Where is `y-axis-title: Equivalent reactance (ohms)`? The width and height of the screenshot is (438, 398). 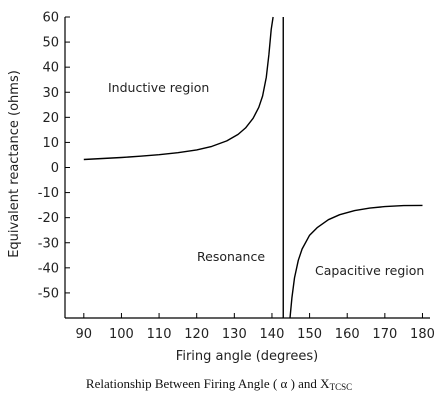 y-axis-title: Equivalent reactance (ohms) is located at coordinates (14, 164).